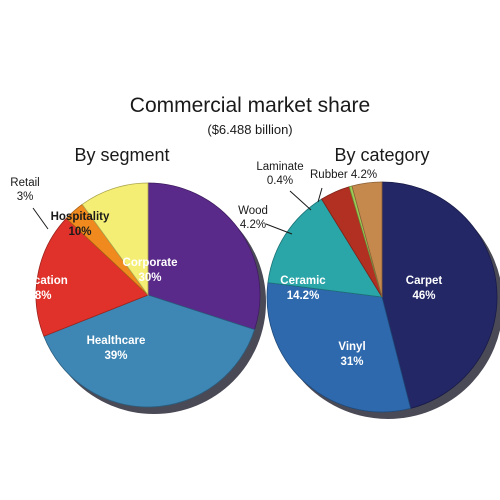  What do you see at coordinates (149, 278) in the screenshot?
I see `slice-value-corporate: 30%` at bounding box center [149, 278].